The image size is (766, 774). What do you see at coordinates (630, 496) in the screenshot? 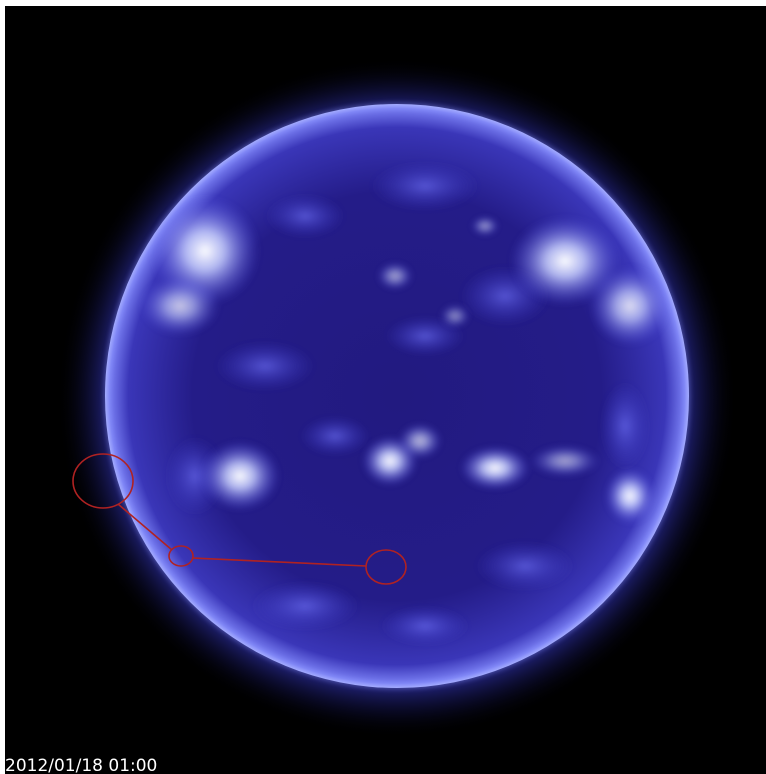
I see `active-region-east-limb` at bounding box center [630, 496].